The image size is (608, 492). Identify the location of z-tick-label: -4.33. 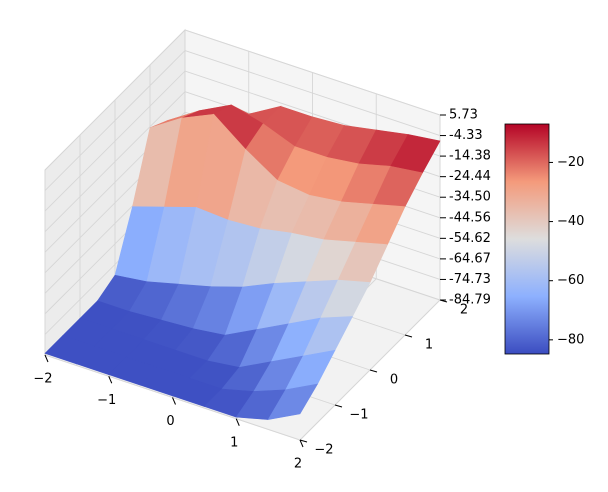
(466, 135).